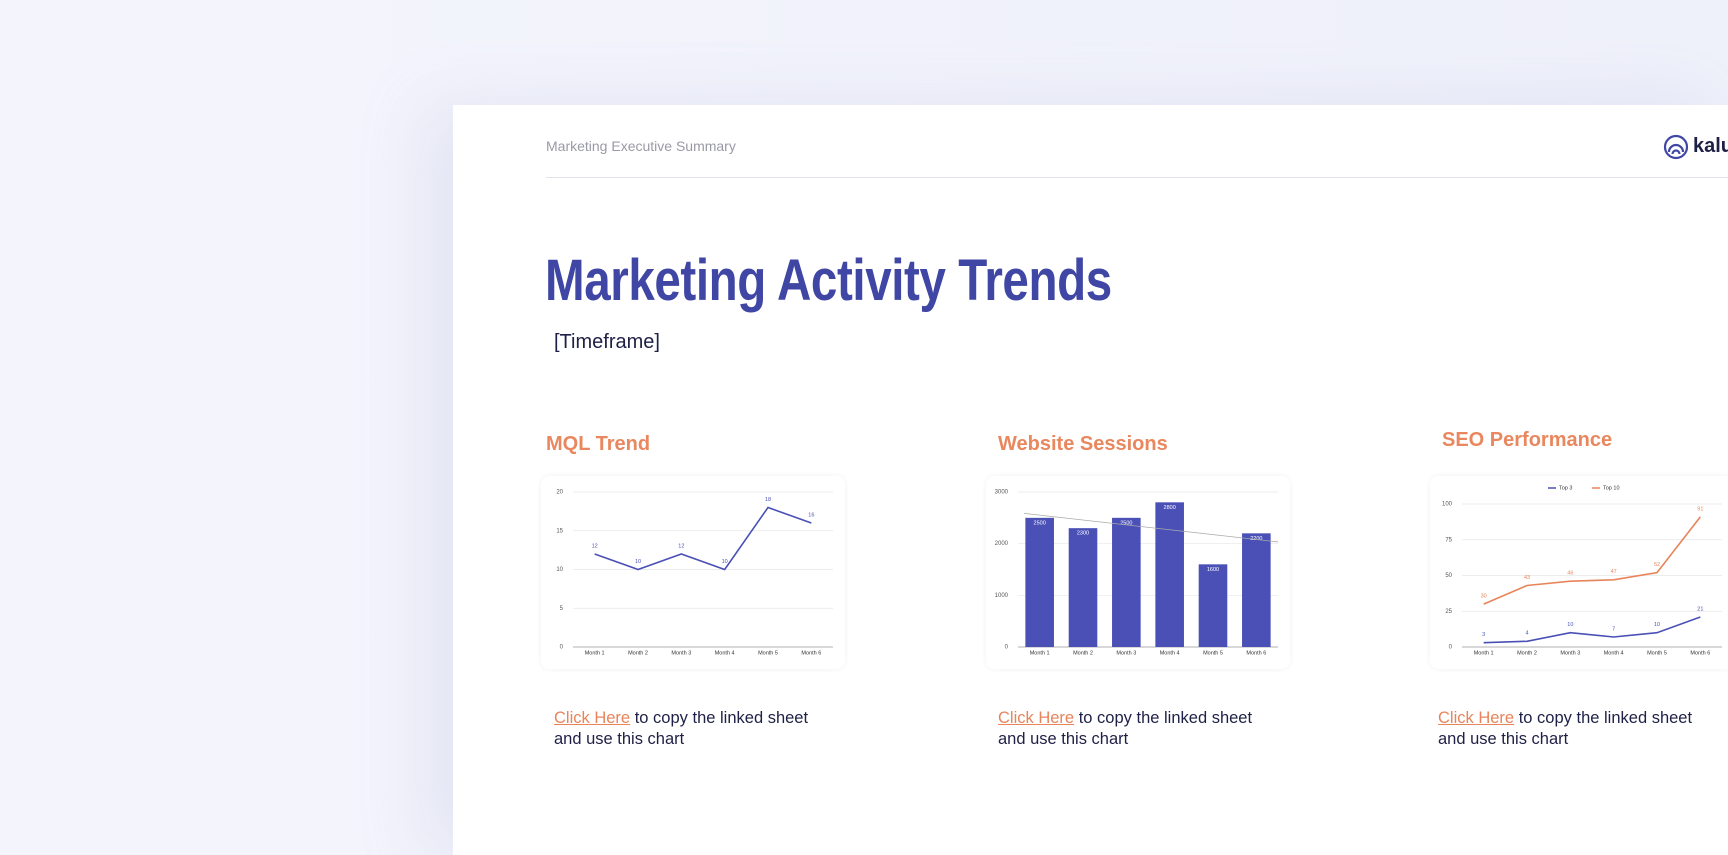 The width and height of the screenshot is (1728, 855). What do you see at coordinates (1570, 574) in the screenshot?
I see `data-label: 46` at bounding box center [1570, 574].